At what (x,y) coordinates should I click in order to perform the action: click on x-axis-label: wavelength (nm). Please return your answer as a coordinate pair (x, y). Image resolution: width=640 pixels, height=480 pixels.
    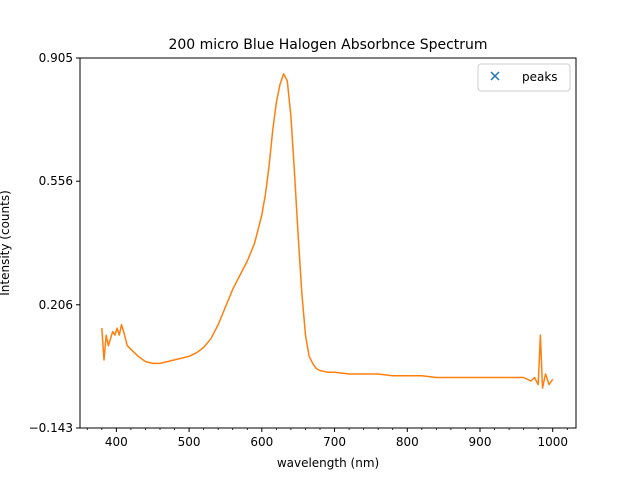
    Looking at the image, I should click on (328, 463).